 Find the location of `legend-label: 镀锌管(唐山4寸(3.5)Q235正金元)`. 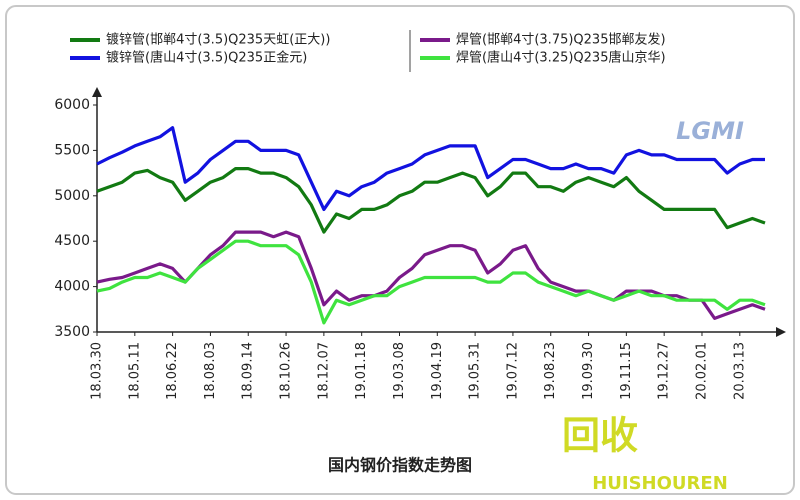

legend-label: 镀锌管(唐山4寸(3.5)Q235正金元) is located at coordinates (206, 58).